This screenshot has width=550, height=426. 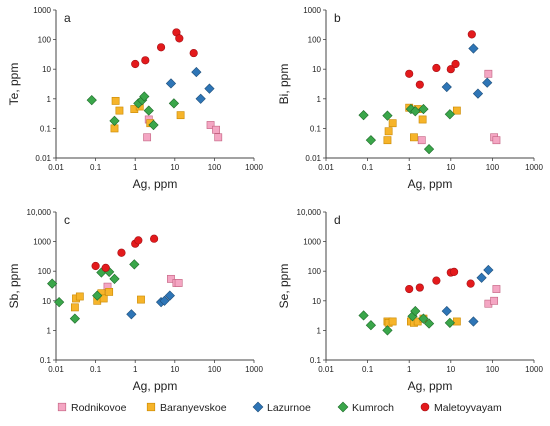 What do you see at coordinates (67, 220) in the screenshot?
I see `panel-label: c` at bounding box center [67, 220].